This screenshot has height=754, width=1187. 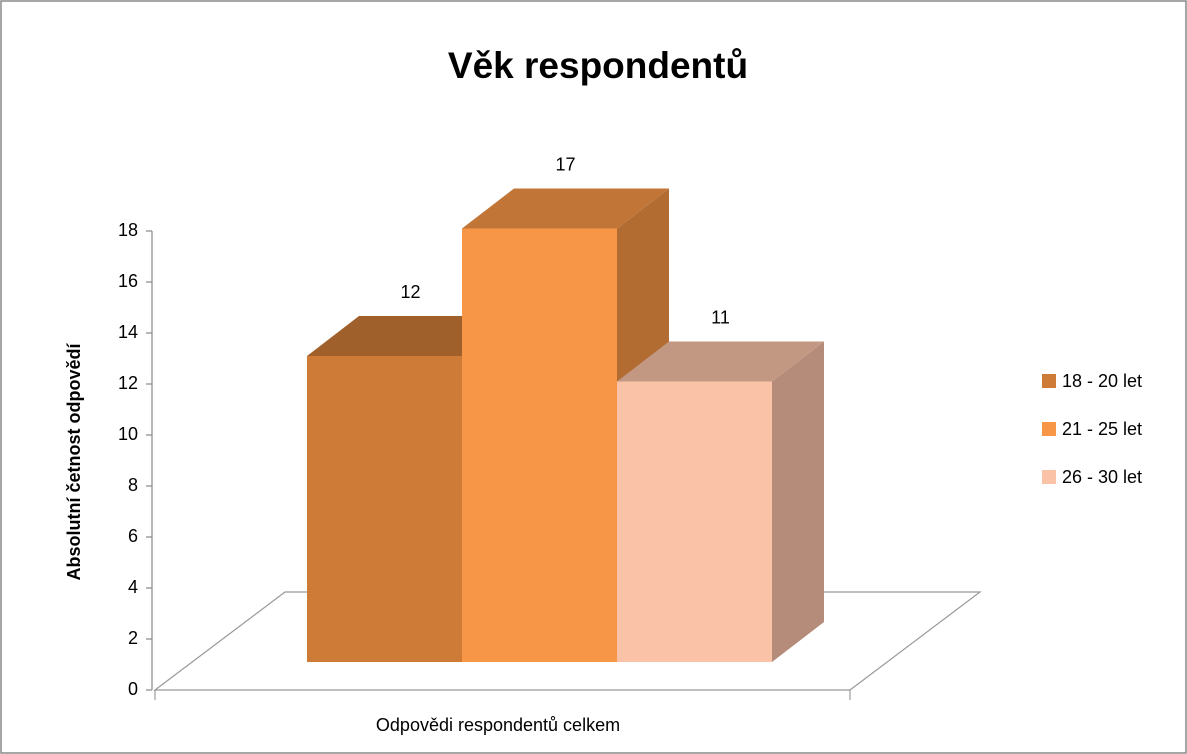 I want to click on legend-label: 18 - 20 let, so click(x=1102, y=381).